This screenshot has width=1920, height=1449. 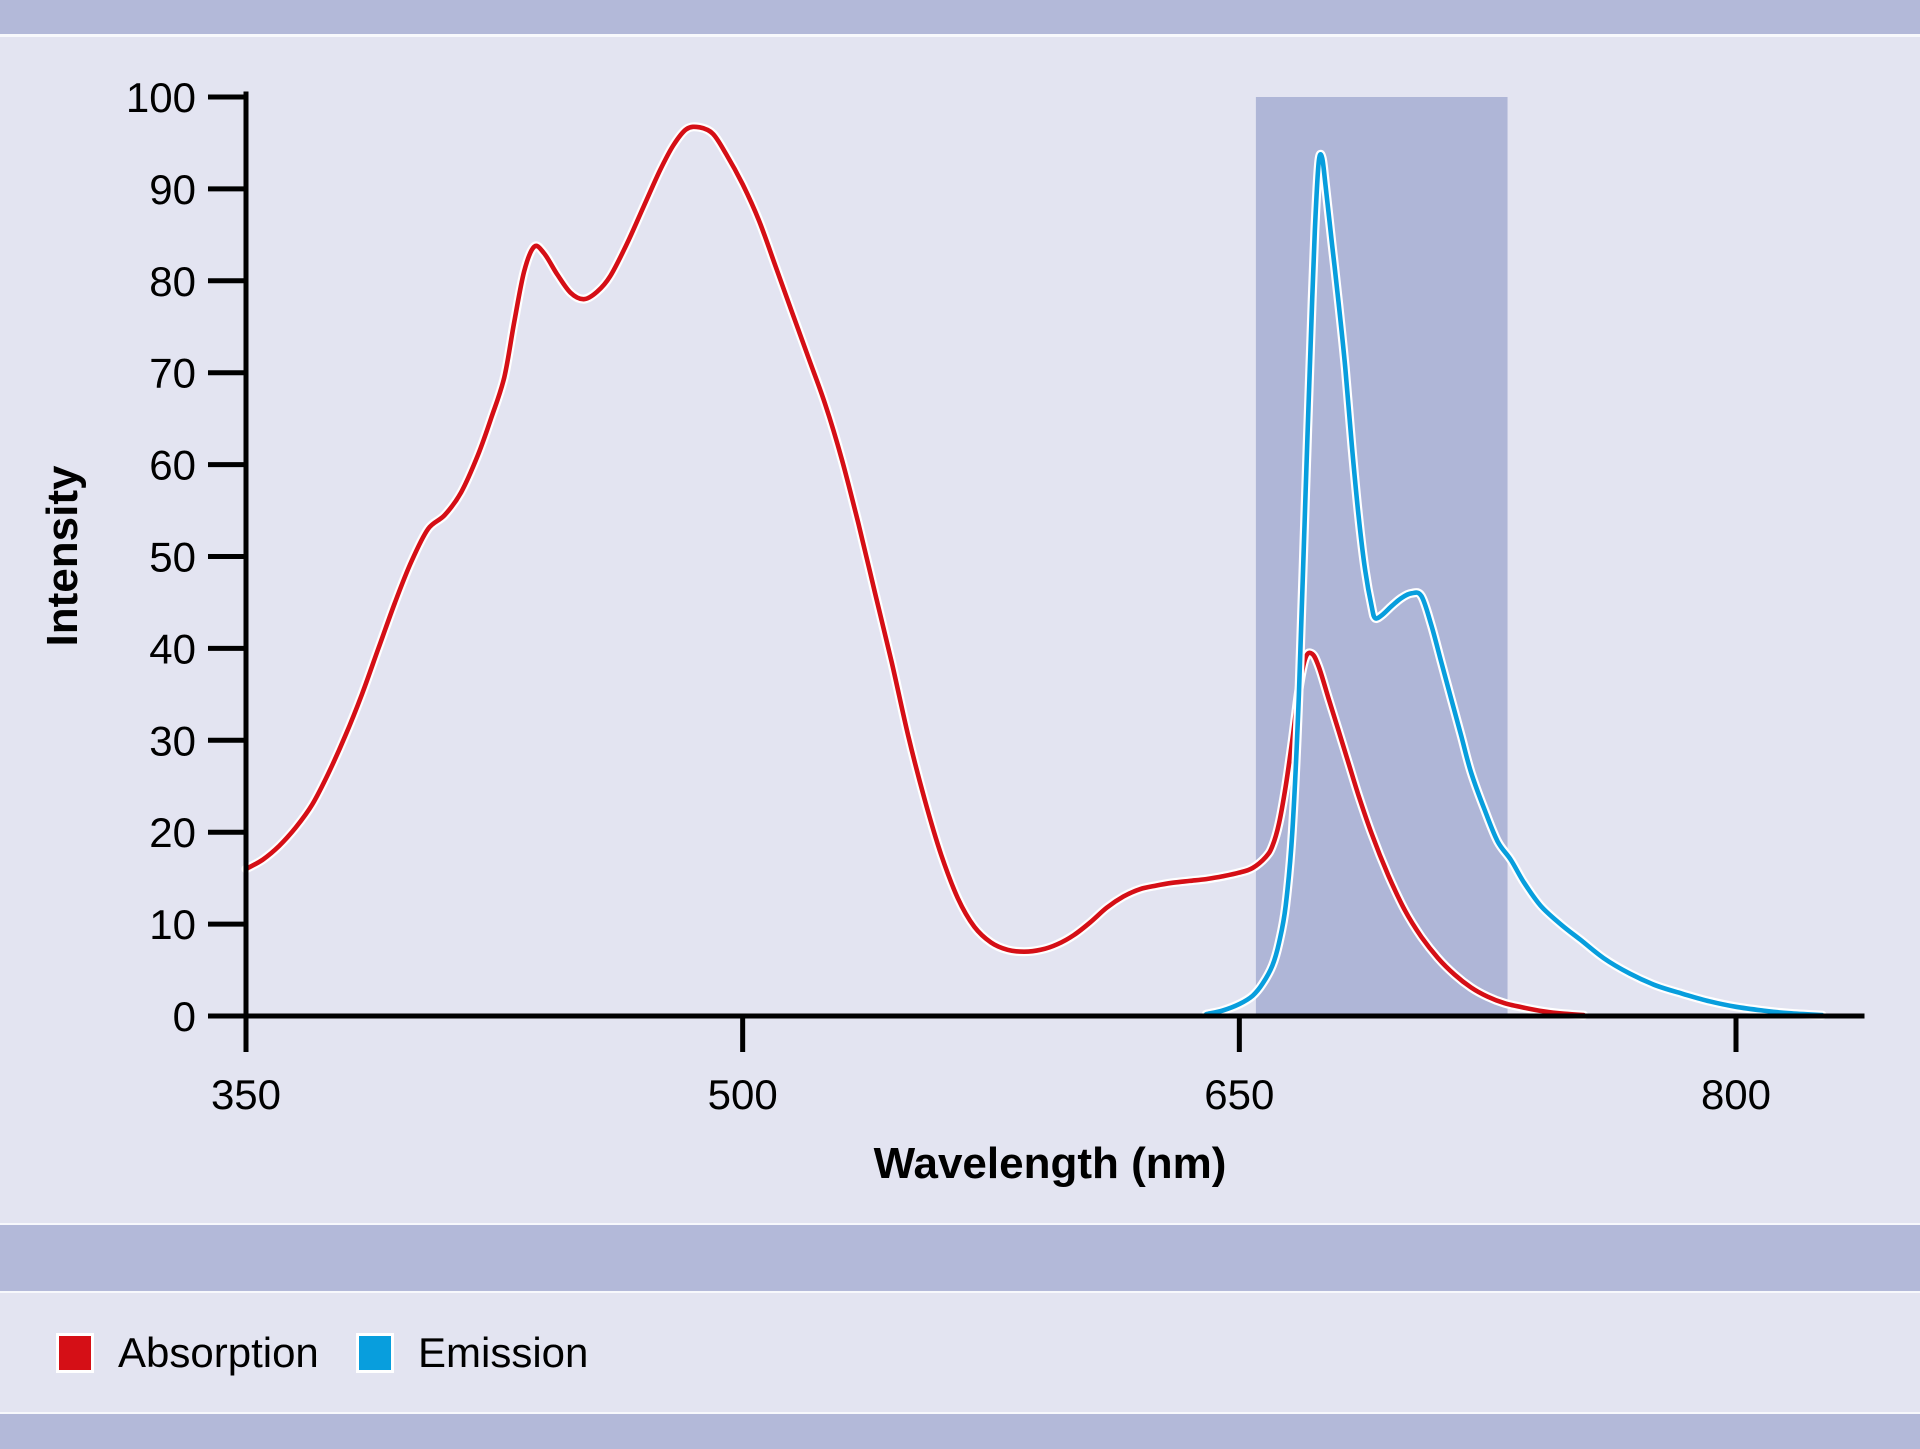 What do you see at coordinates (172, 832) in the screenshot?
I see `y-tick-label: 20` at bounding box center [172, 832].